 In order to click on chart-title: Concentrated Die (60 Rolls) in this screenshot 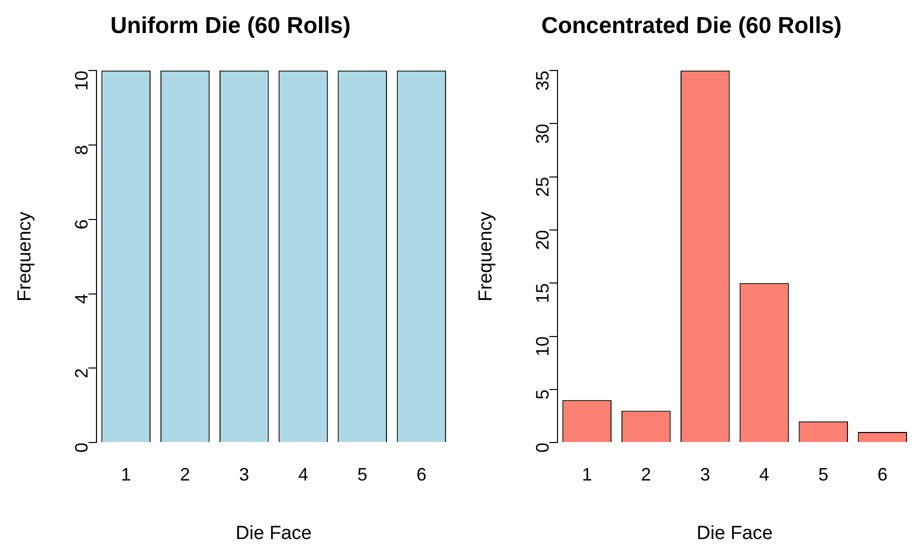, I will do `click(691, 25)`.